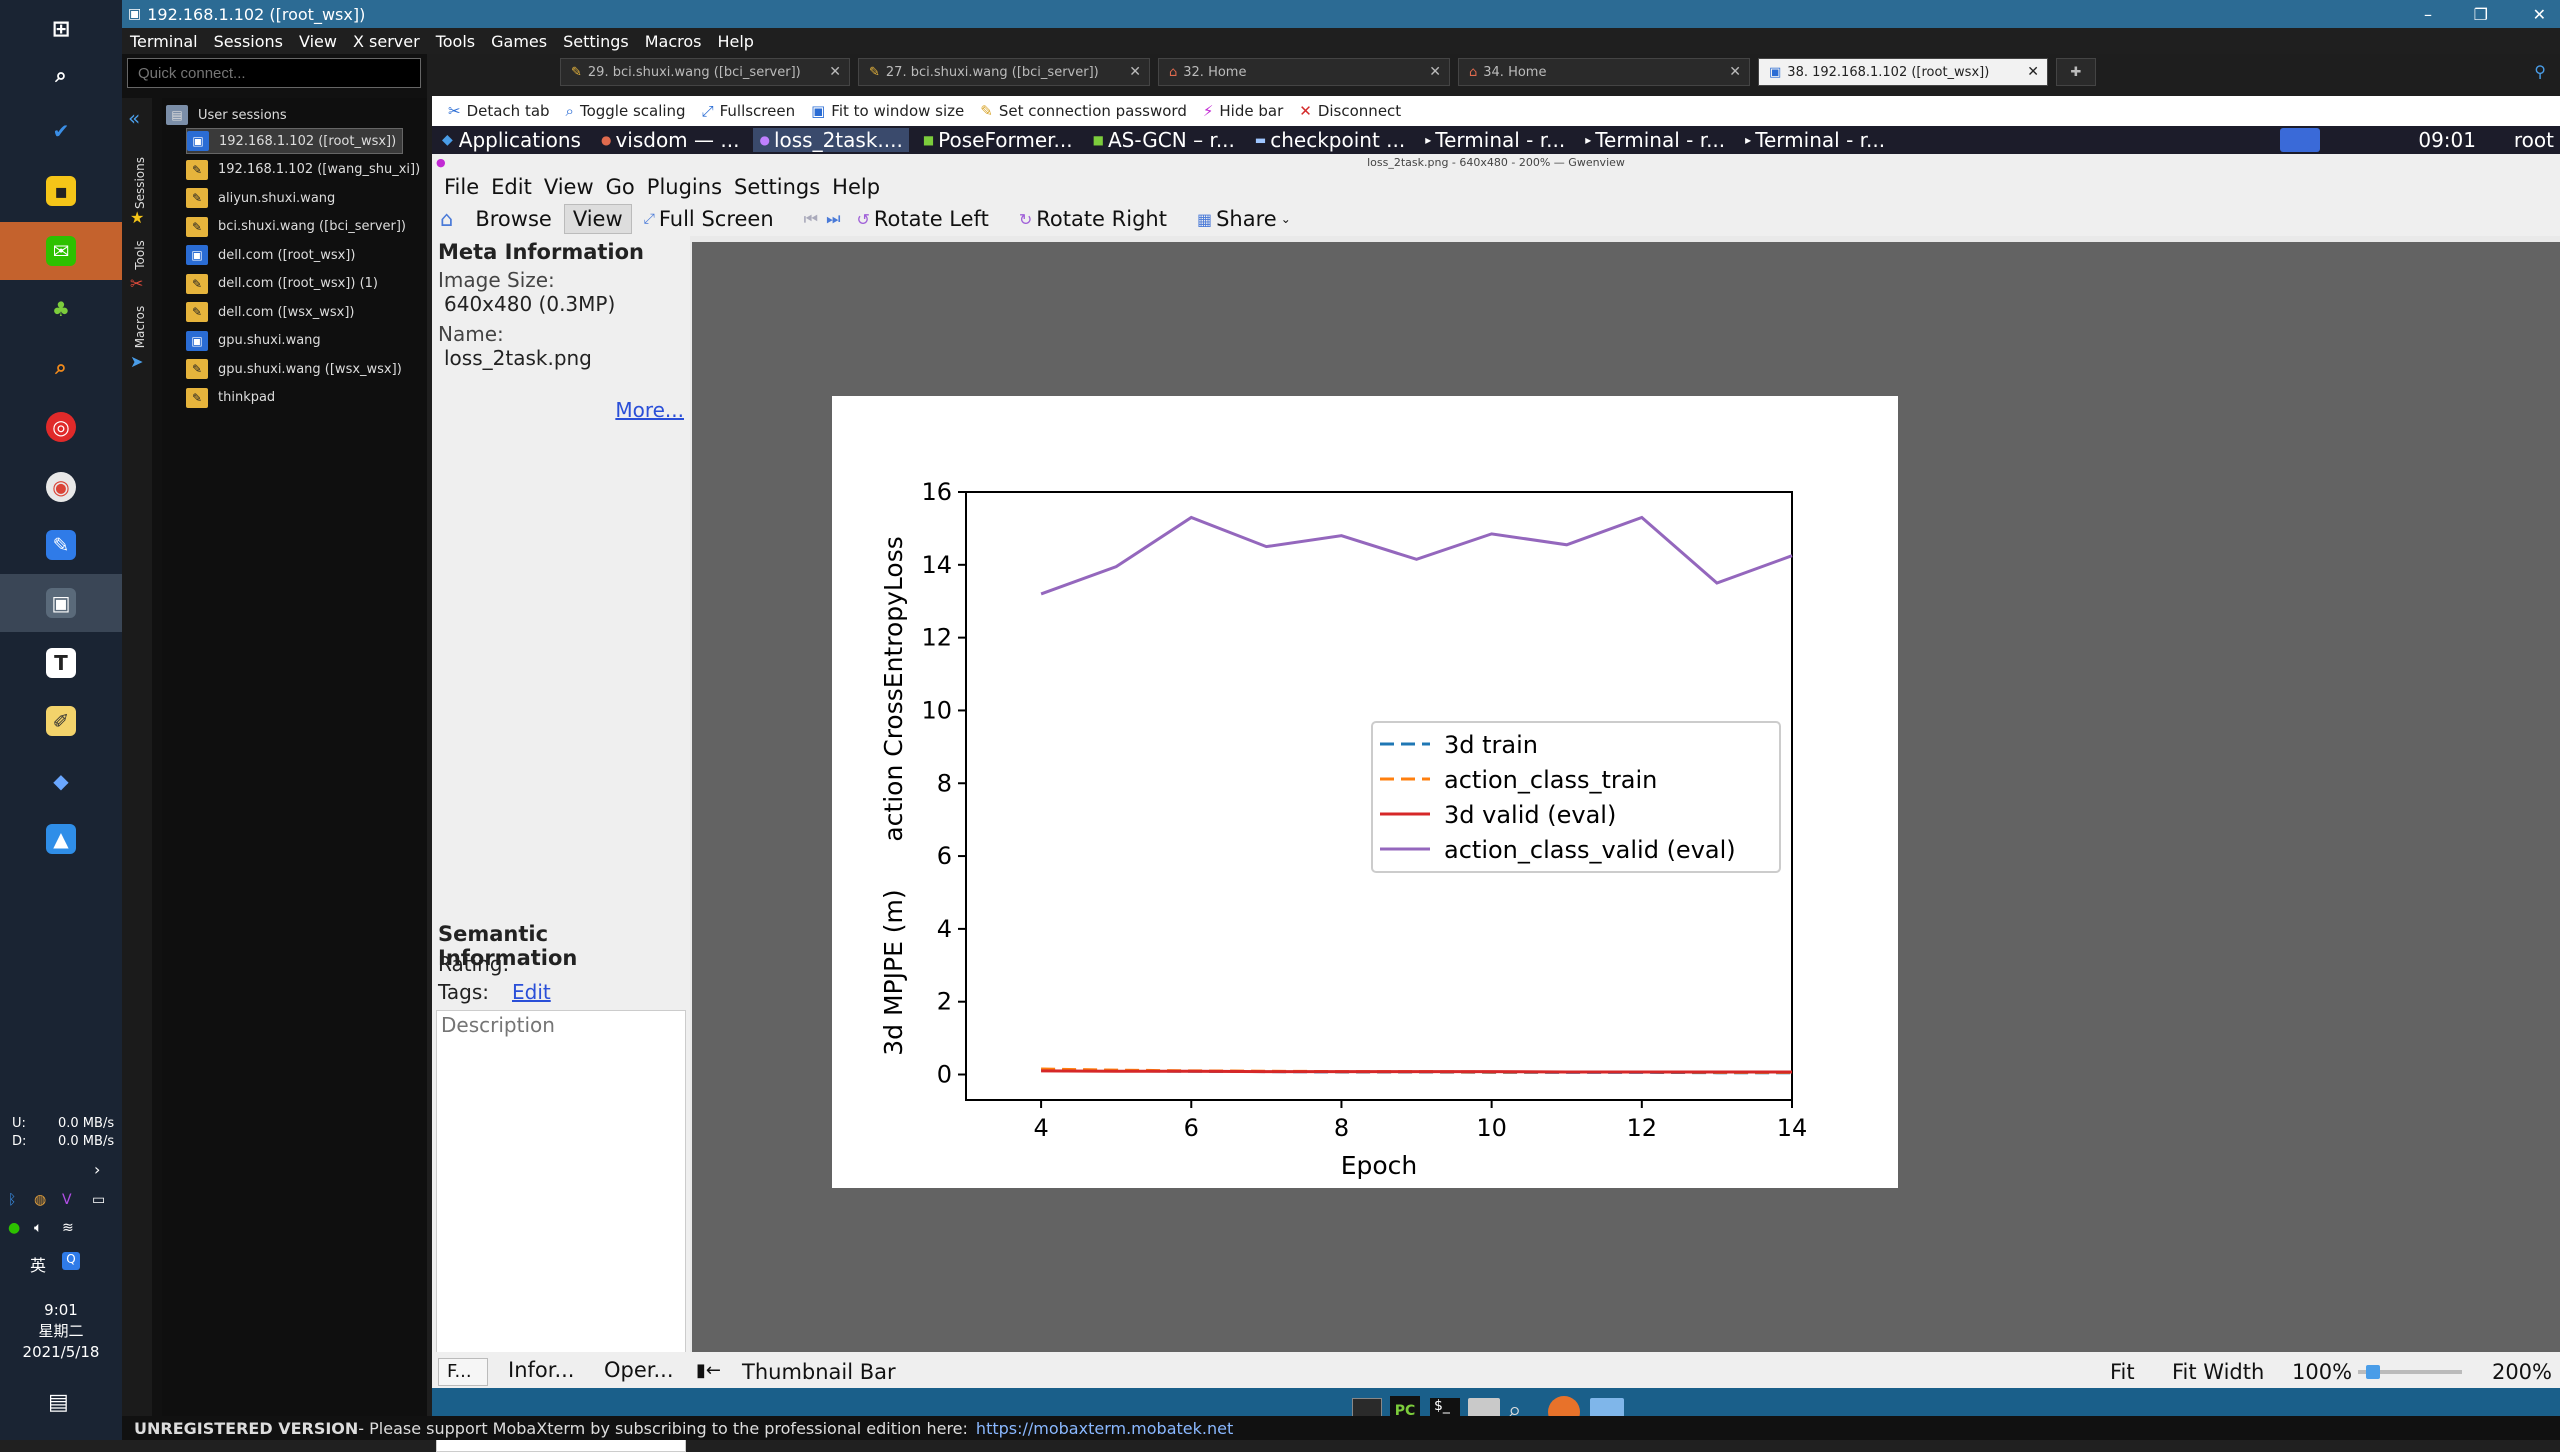 Image resolution: width=2560 pixels, height=1452 pixels. Describe the element at coordinates (461, 187) in the screenshot. I see `menu-file: File` at that location.